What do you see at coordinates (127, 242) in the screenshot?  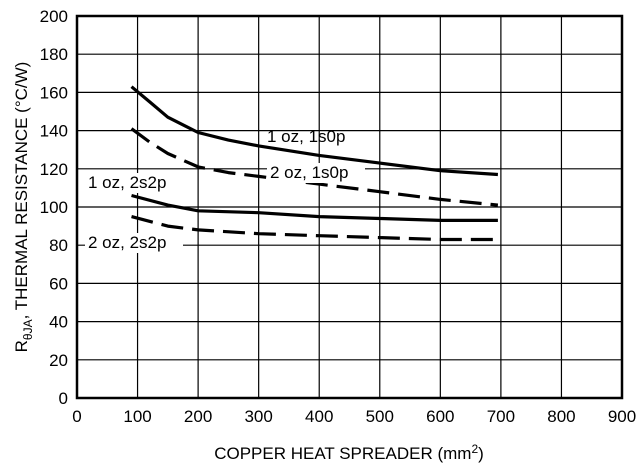 I see `series-label-4: 2 oz, 2s2p` at bounding box center [127, 242].